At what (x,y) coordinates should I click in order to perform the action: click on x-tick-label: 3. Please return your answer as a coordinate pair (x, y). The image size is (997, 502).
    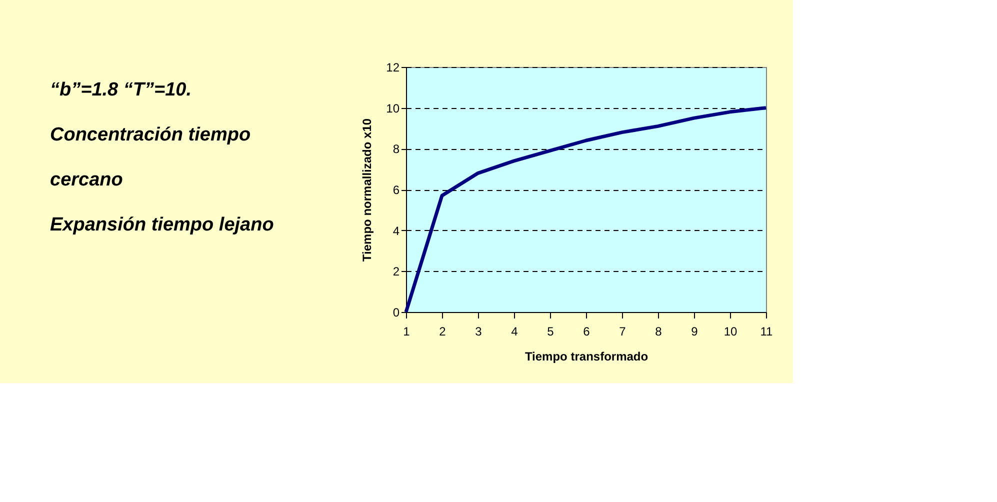
    Looking at the image, I should click on (478, 331).